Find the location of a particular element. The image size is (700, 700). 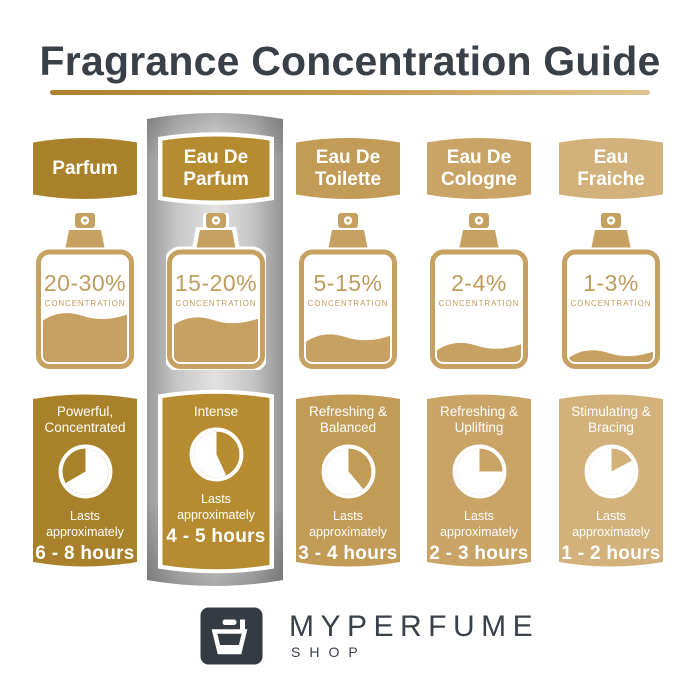

column-eau-fraiche: Eau Fraiche 1-3% CONCENTRATION is located at coordinates (611, 310).